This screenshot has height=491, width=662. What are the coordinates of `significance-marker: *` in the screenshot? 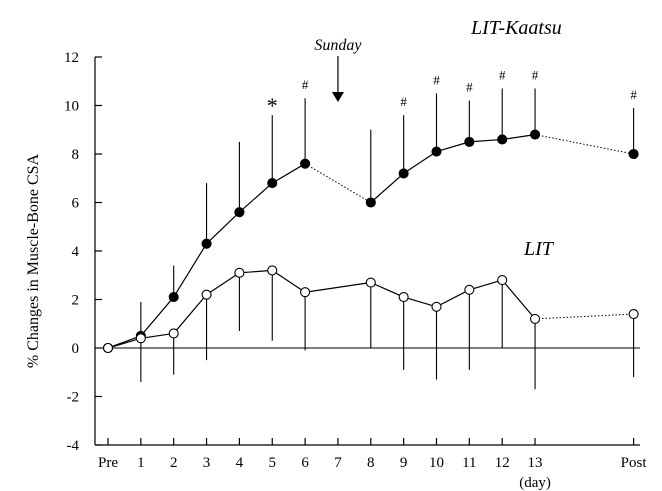 It's located at (272, 105).